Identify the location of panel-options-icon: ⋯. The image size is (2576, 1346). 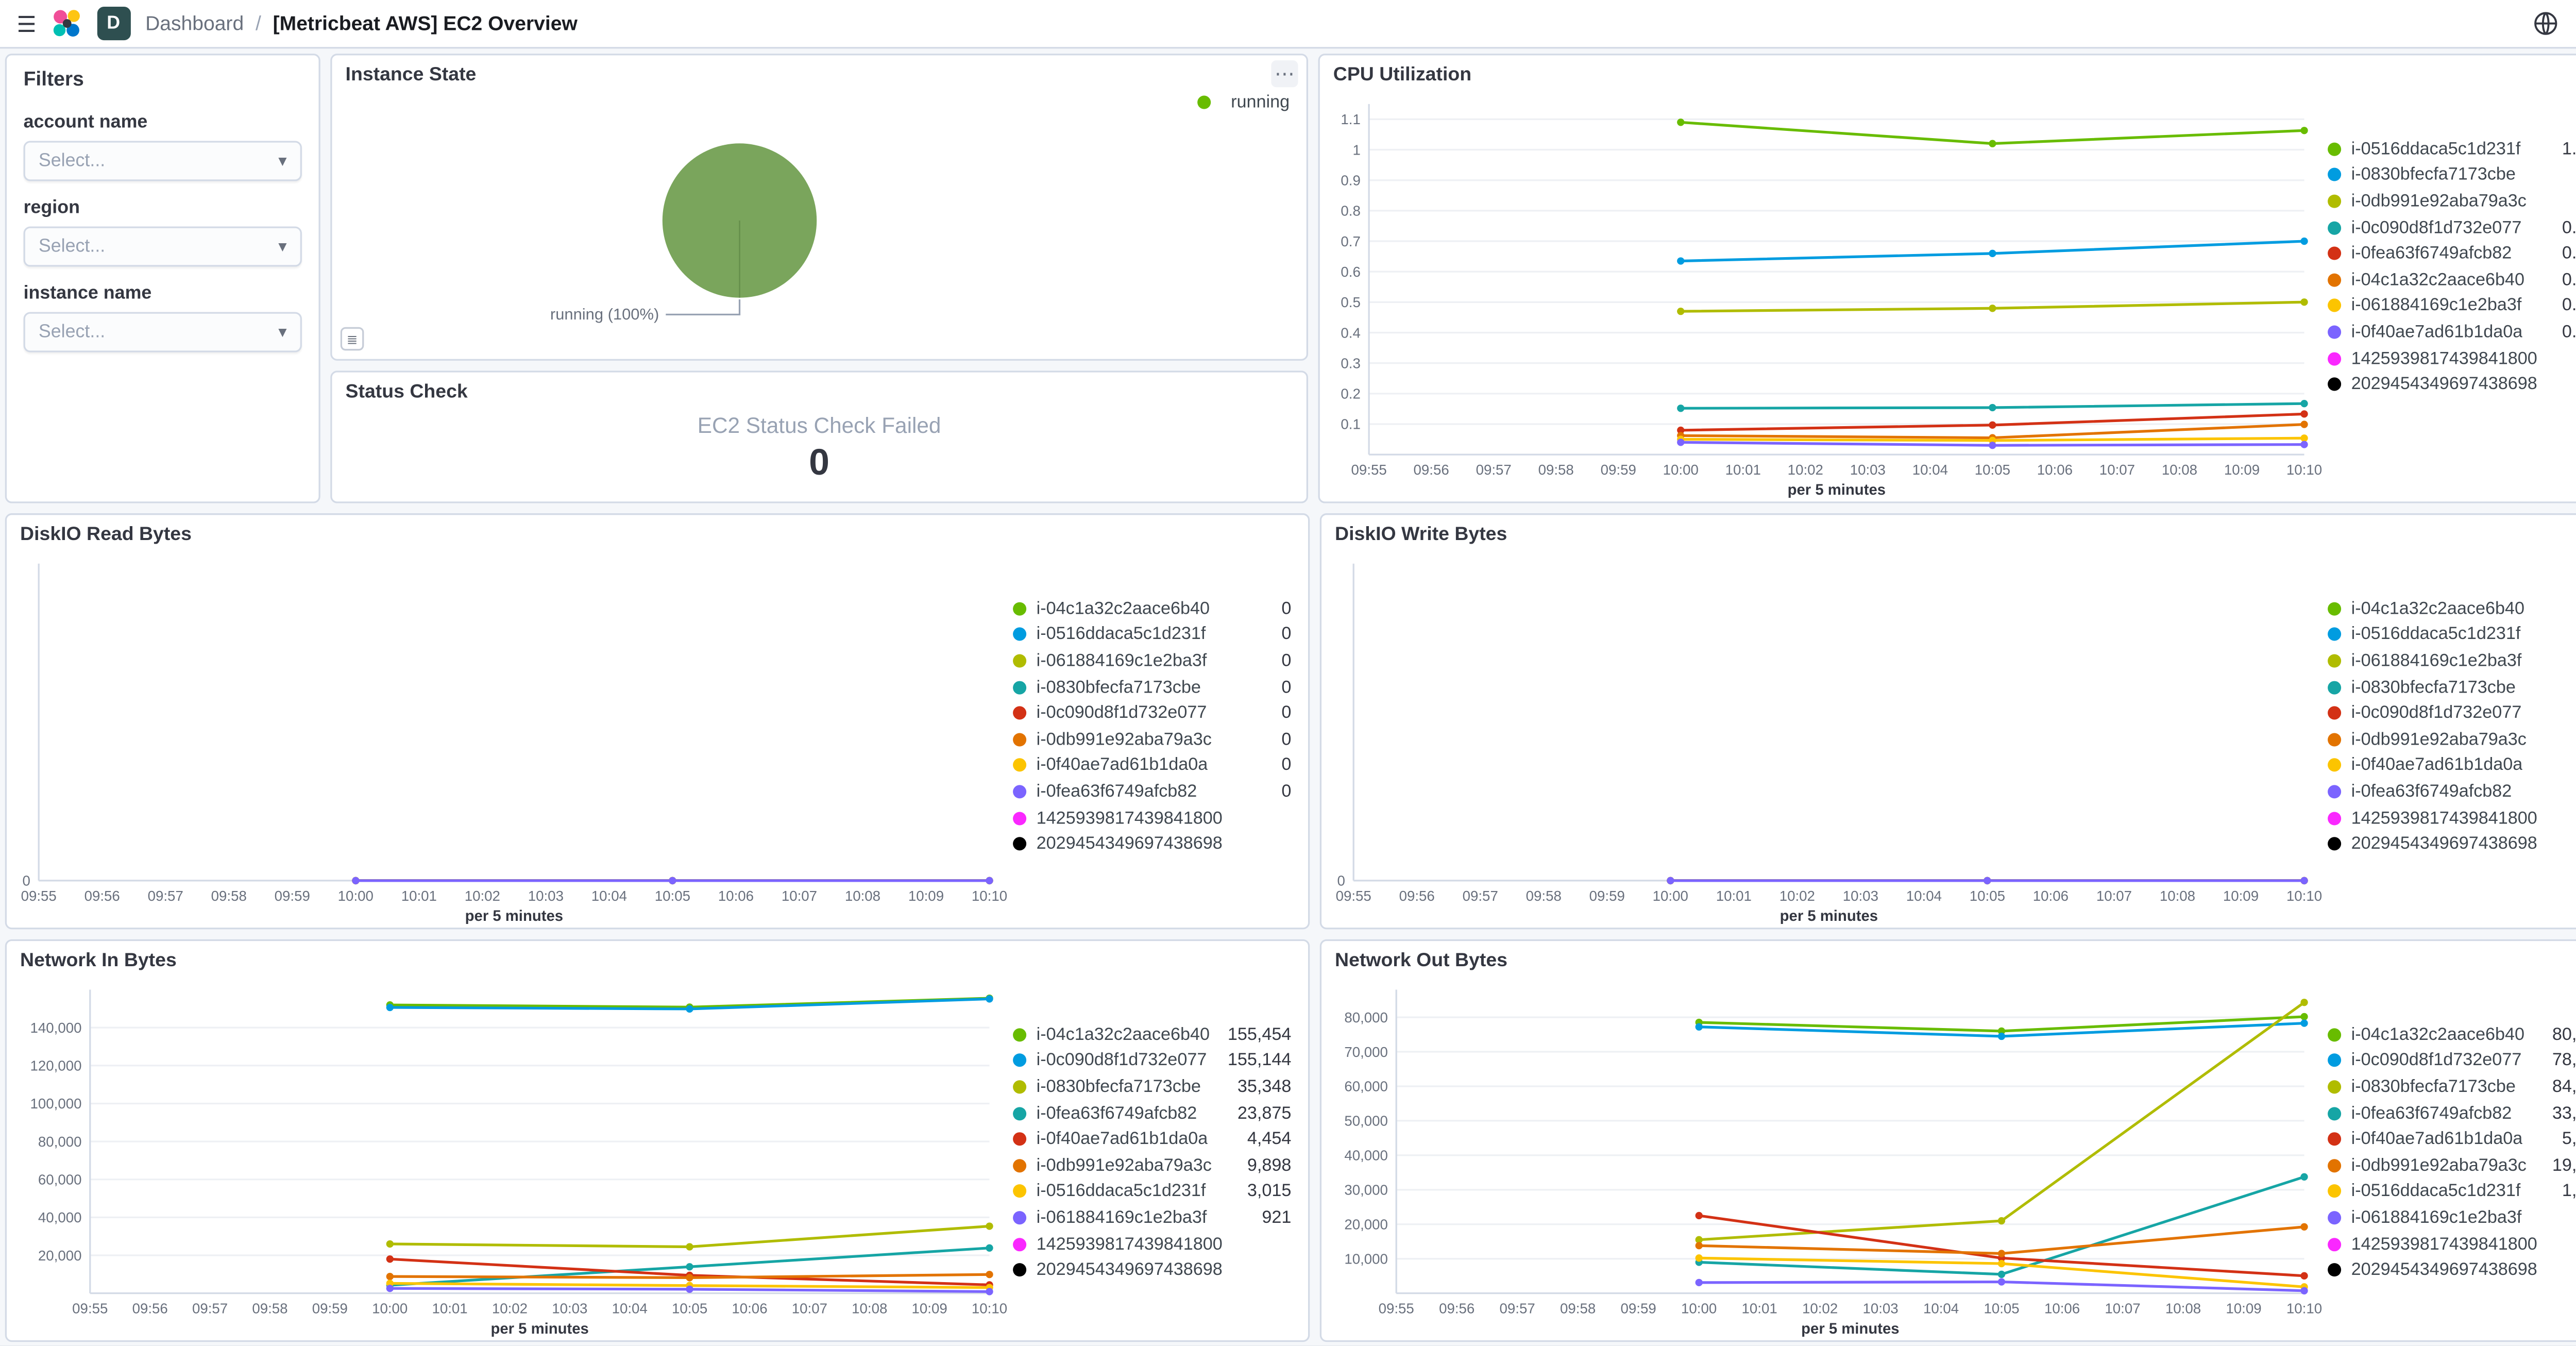
(1284, 74).